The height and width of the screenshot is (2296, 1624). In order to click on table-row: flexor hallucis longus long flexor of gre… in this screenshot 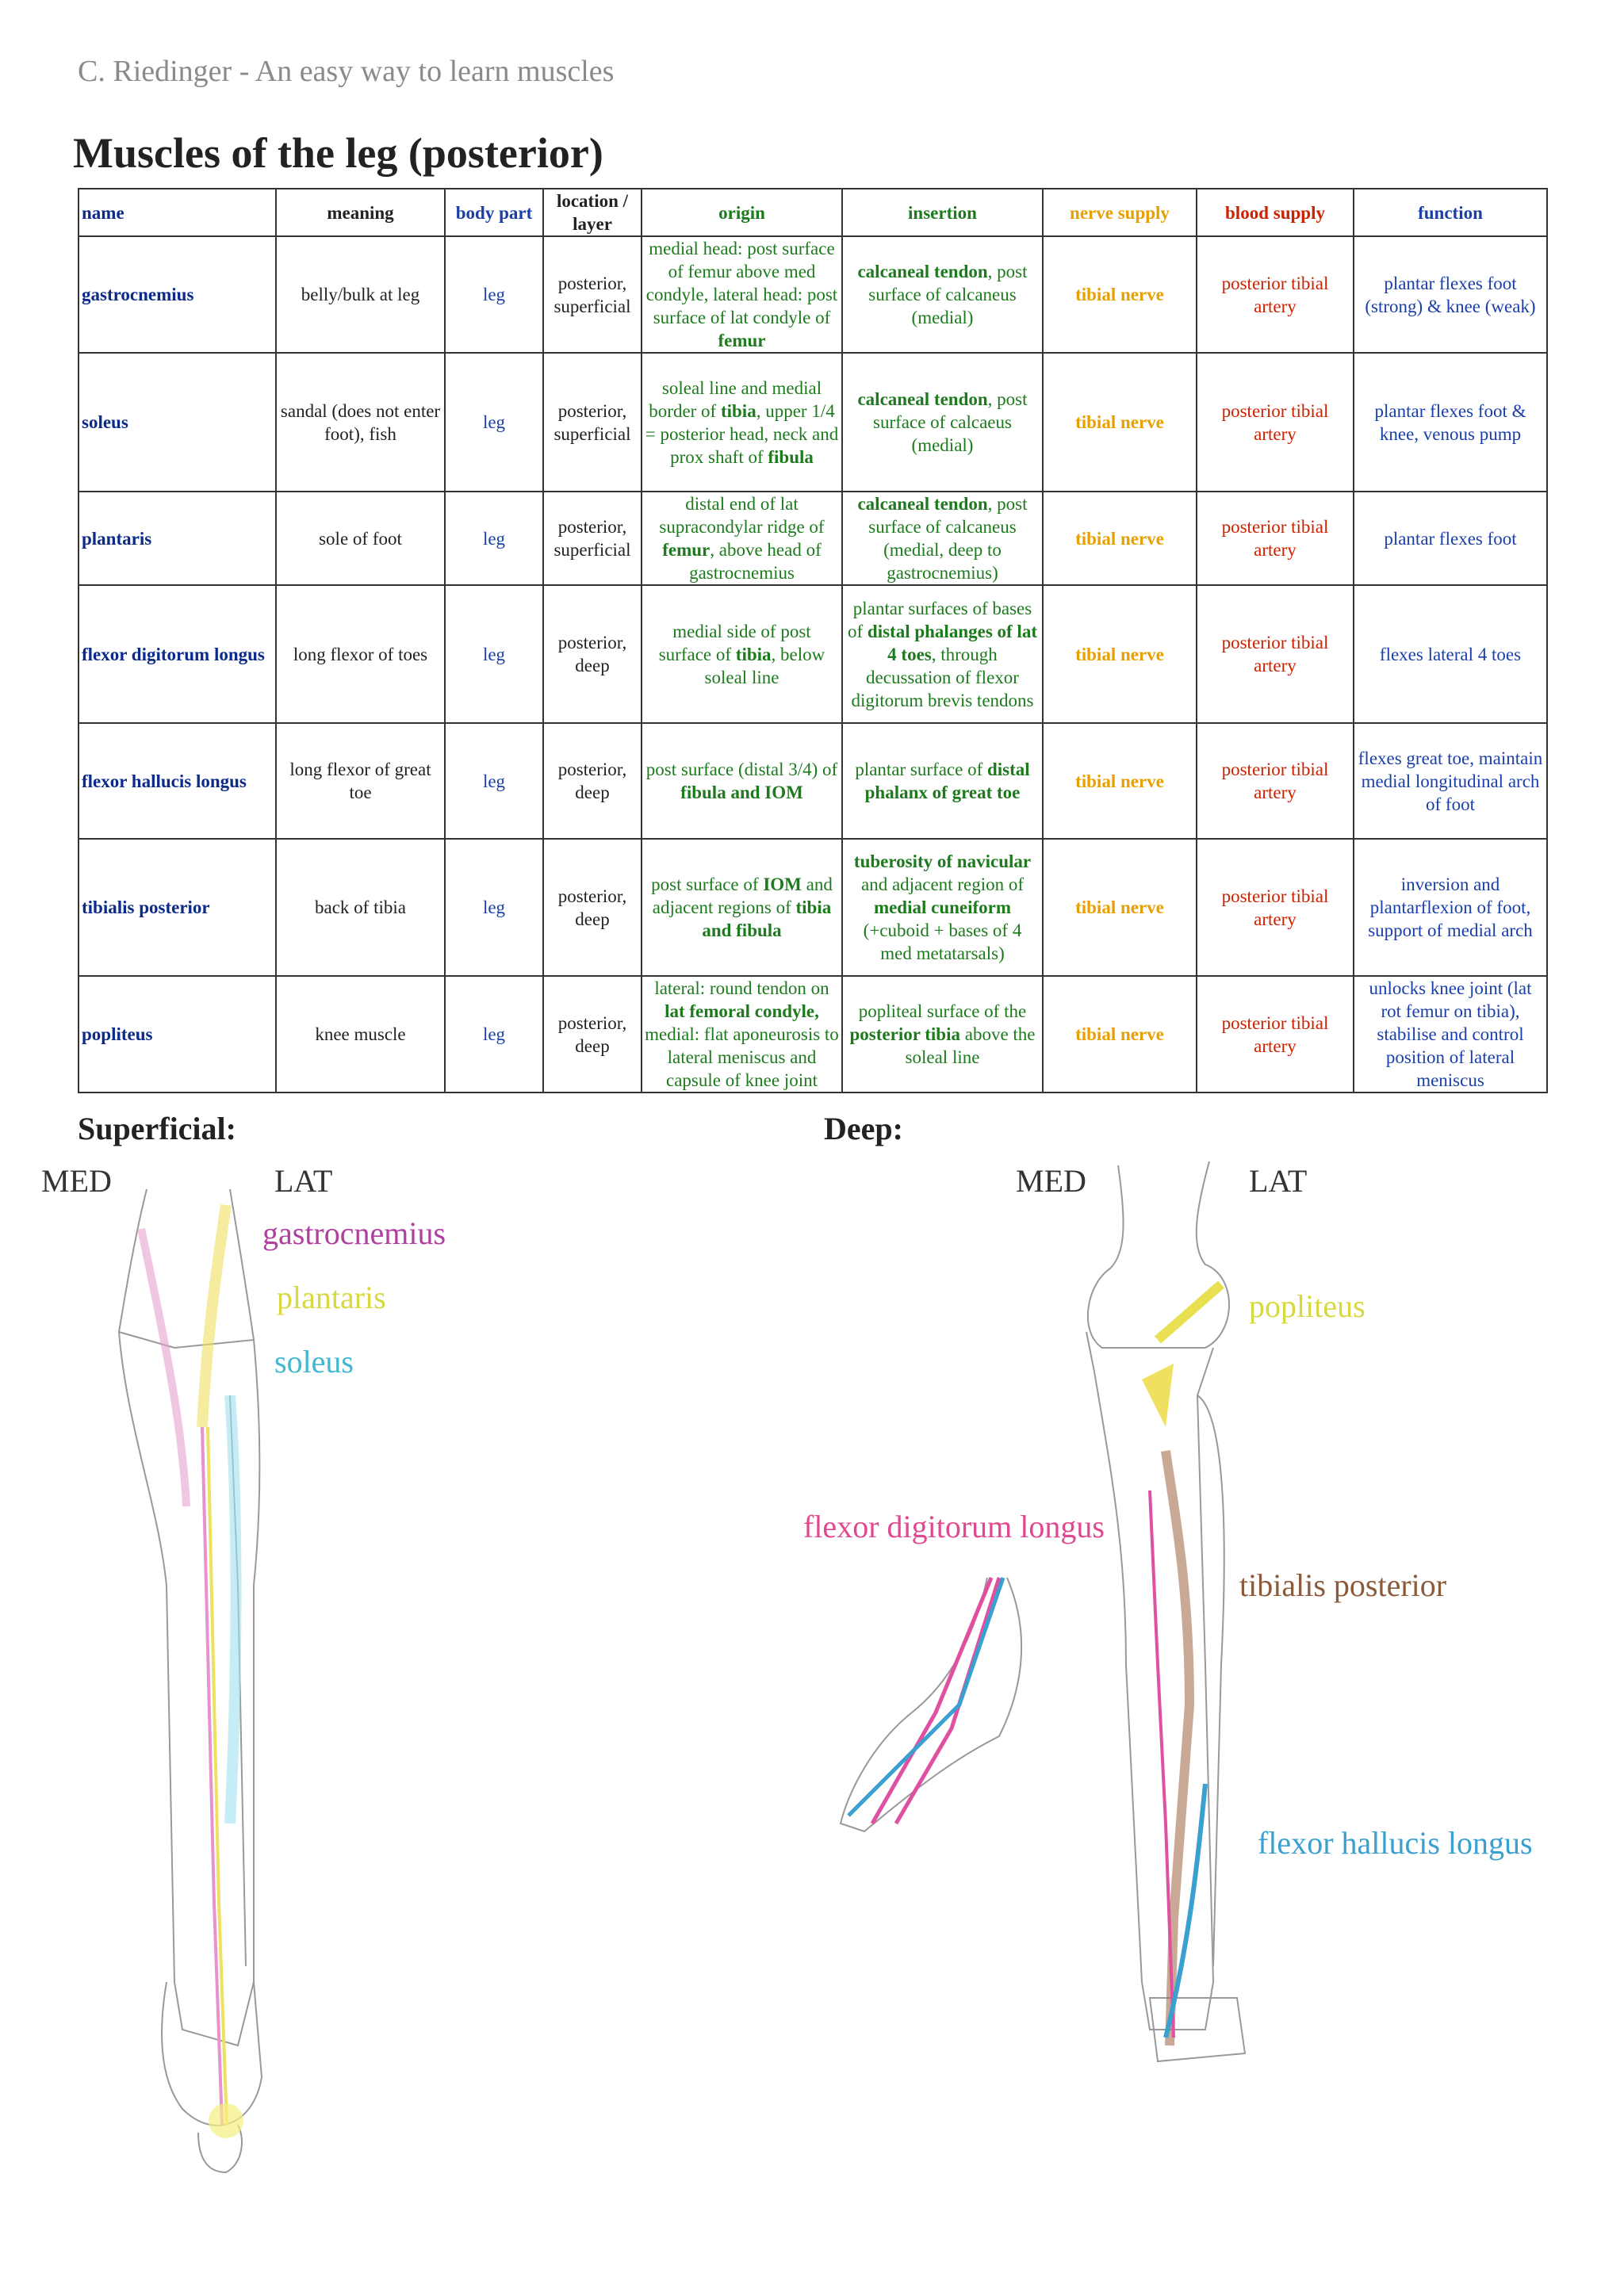, I will do `click(813, 781)`.